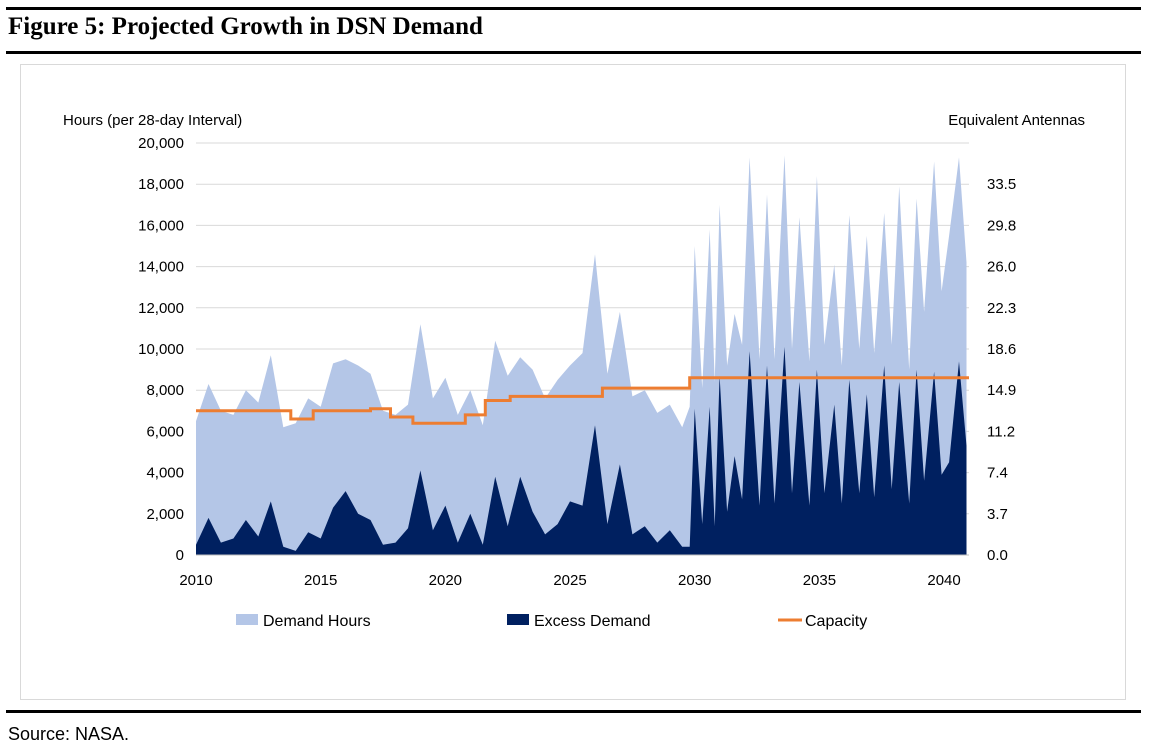  Describe the element at coordinates (161, 267) in the screenshot. I see `y-tick-label: 14,000` at that location.